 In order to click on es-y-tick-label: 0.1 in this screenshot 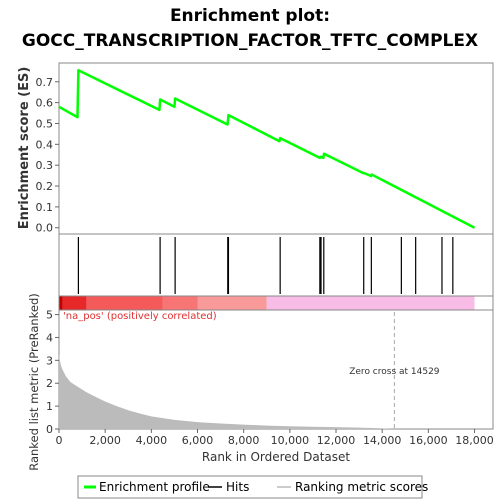, I will do `click(45, 207)`.